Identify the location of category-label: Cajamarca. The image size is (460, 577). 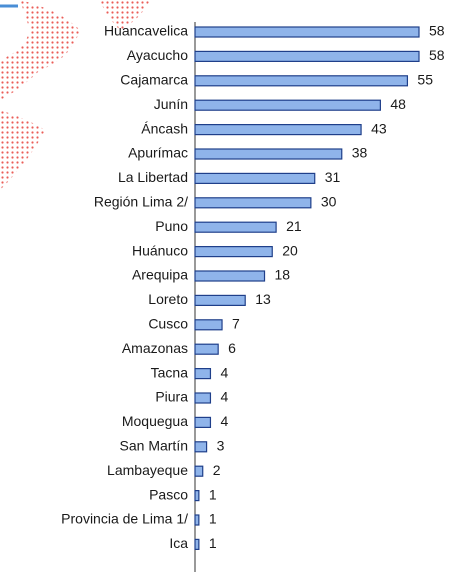
(154, 80).